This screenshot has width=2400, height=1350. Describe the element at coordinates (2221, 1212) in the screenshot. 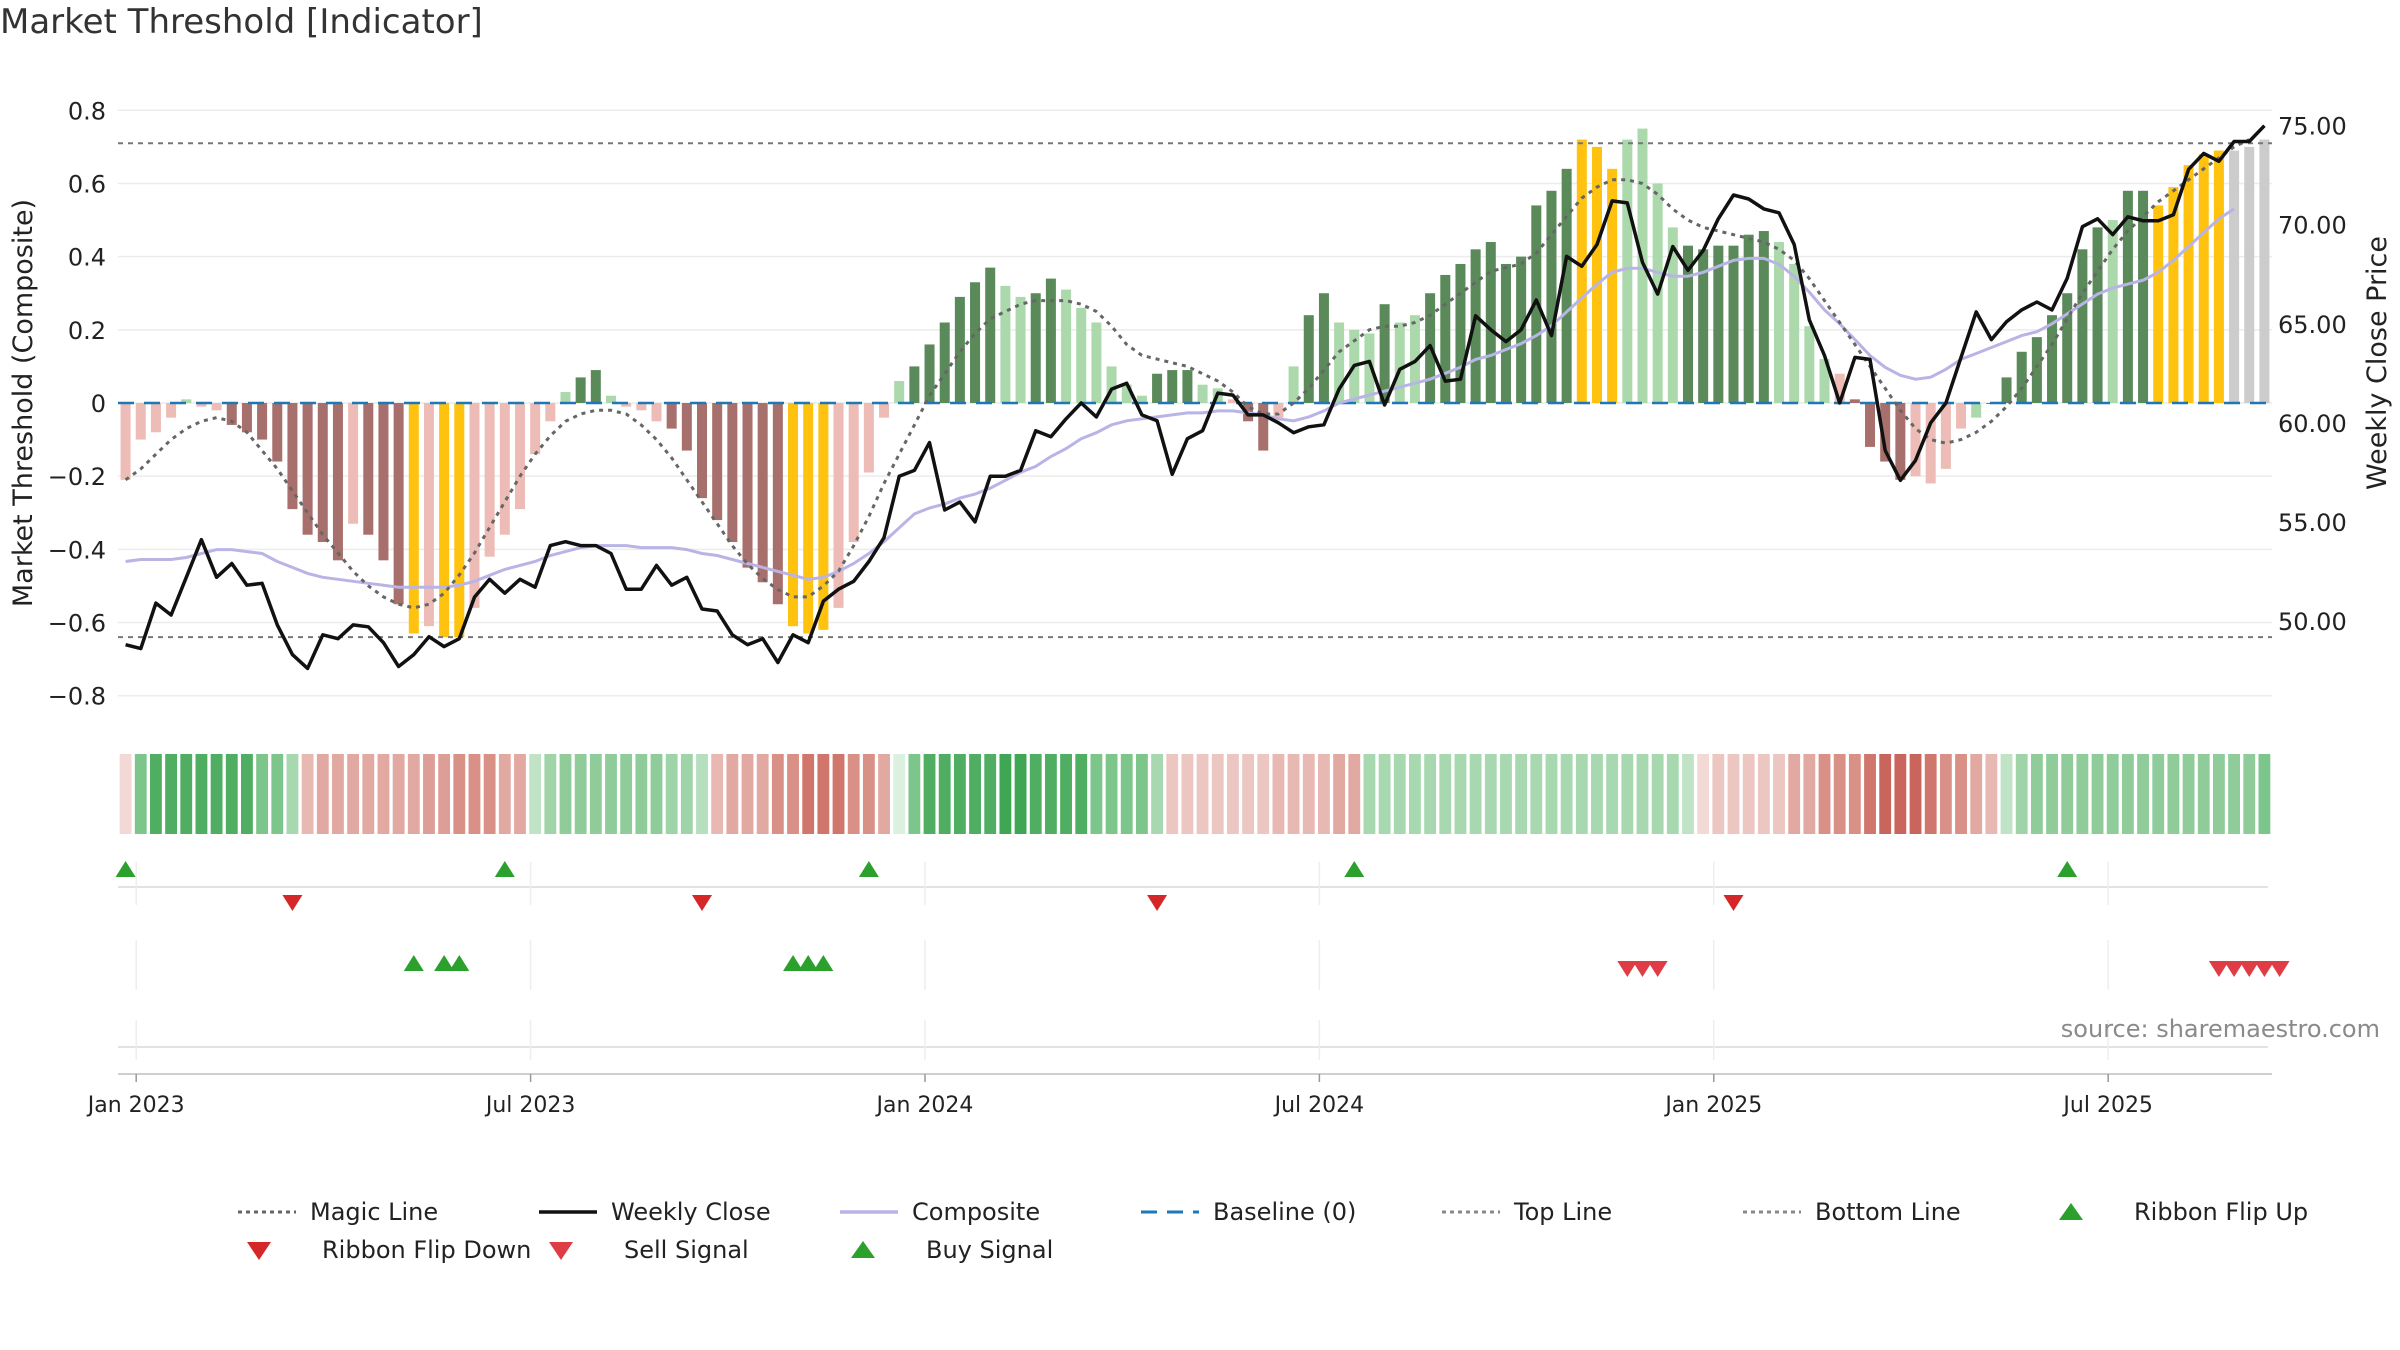

I see `legend-label: Ribbon Flip Up` at that location.